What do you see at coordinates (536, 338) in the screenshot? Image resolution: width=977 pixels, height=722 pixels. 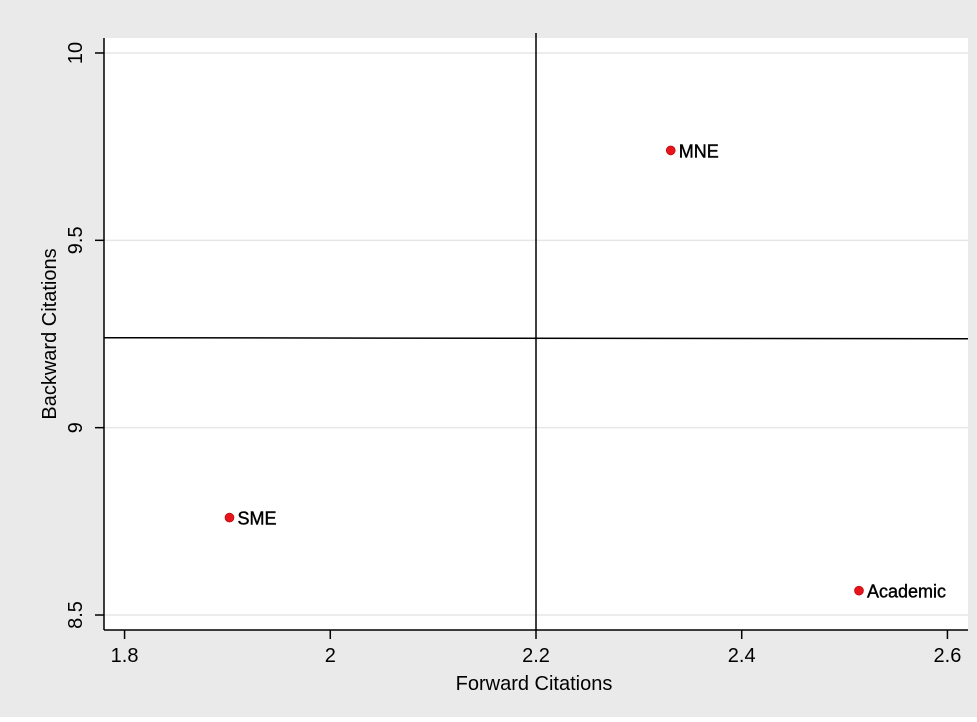 I see `horizontal-reference-line` at bounding box center [536, 338].